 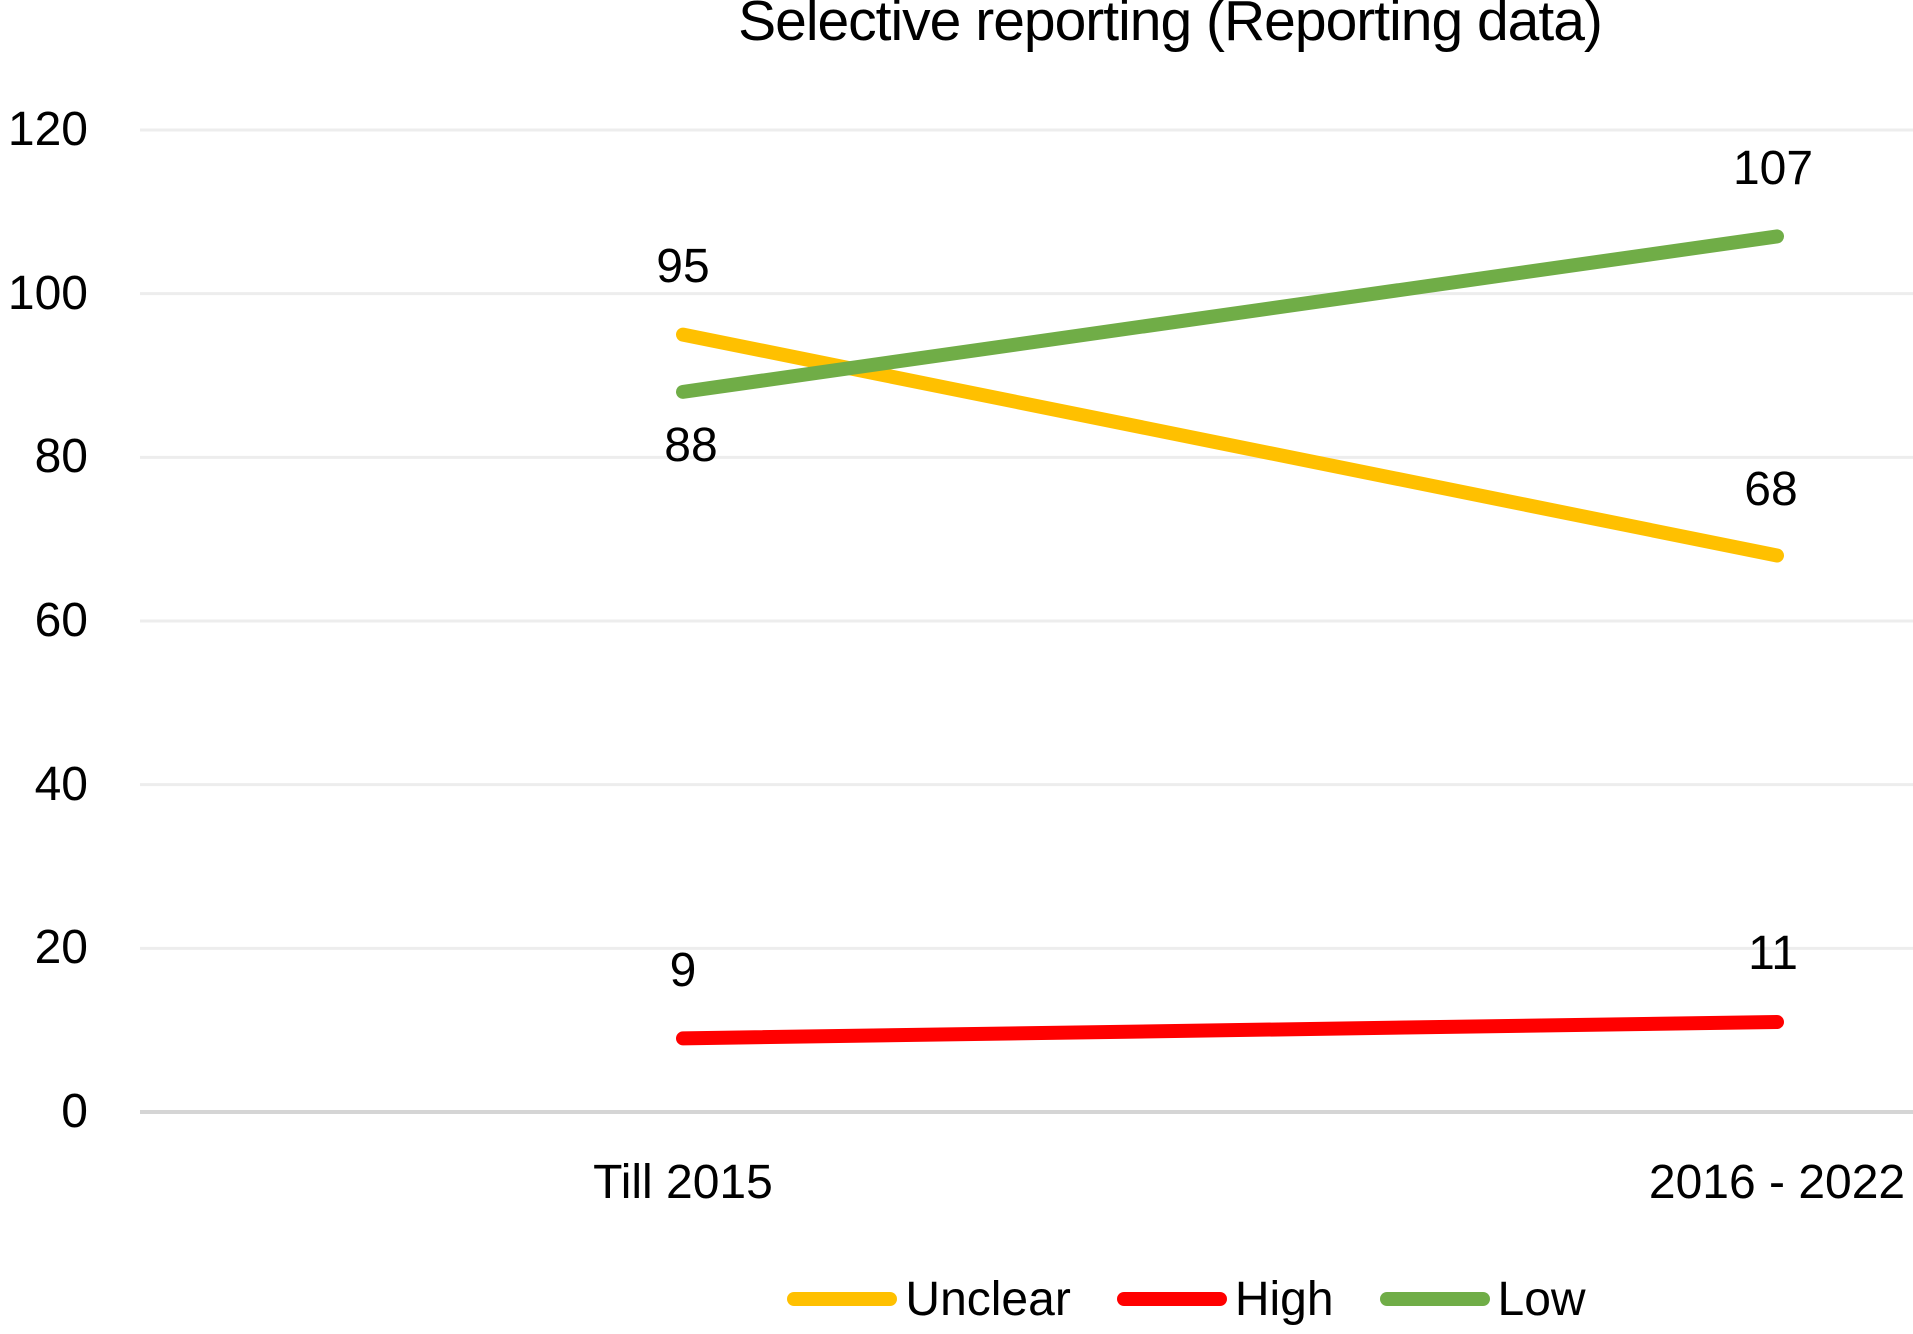 What do you see at coordinates (683, 266) in the screenshot?
I see `data-label-unclear: 95` at bounding box center [683, 266].